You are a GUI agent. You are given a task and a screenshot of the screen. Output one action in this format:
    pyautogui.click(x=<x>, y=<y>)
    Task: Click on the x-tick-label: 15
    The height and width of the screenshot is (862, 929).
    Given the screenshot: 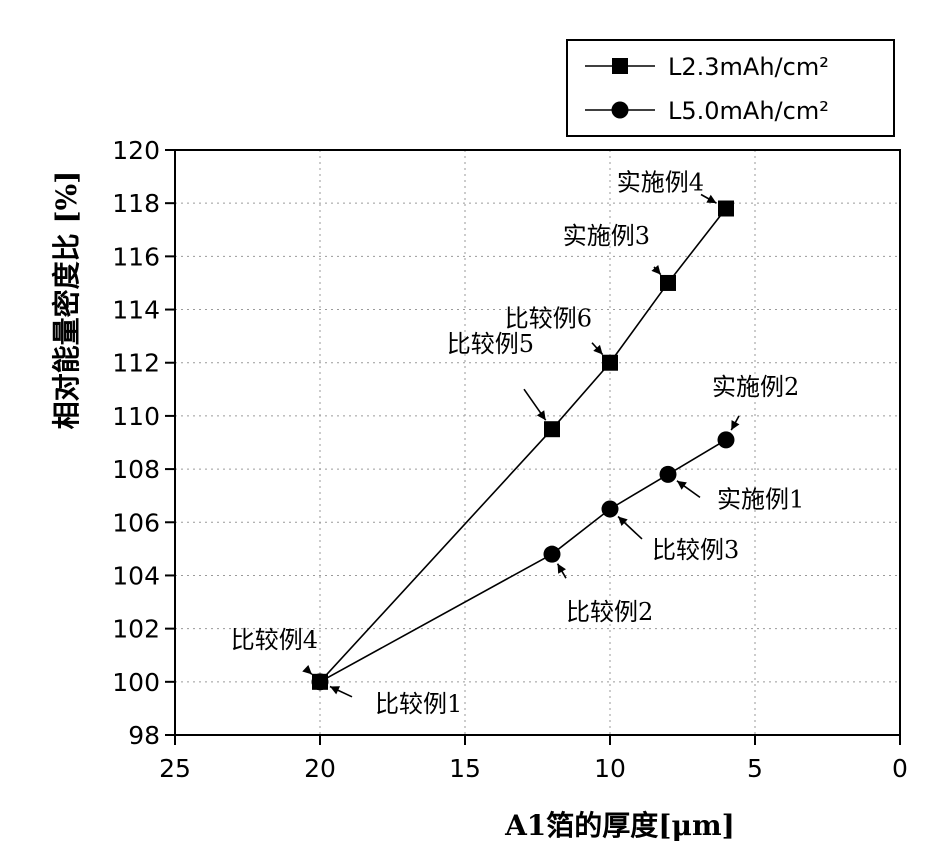 What is the action you would take?
    pyautogui.click(x=465, y=768)
    